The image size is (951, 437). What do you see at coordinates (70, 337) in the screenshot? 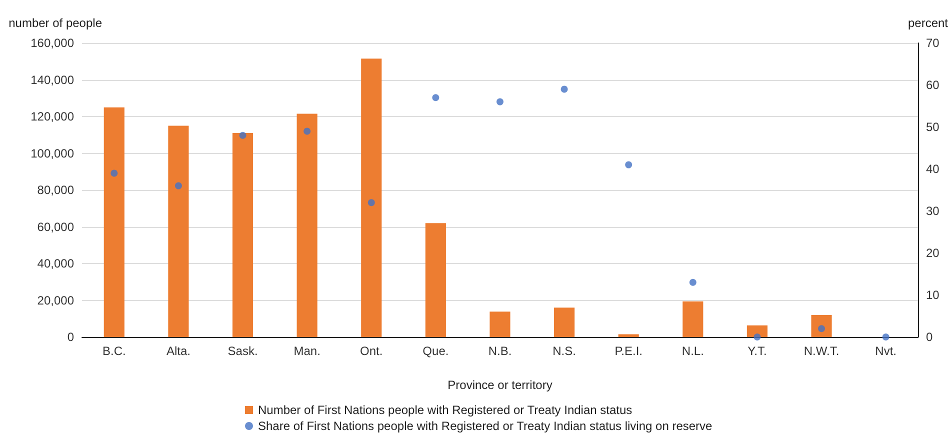
I see `y-tick-label: 0` at bounding box center [70, 337].